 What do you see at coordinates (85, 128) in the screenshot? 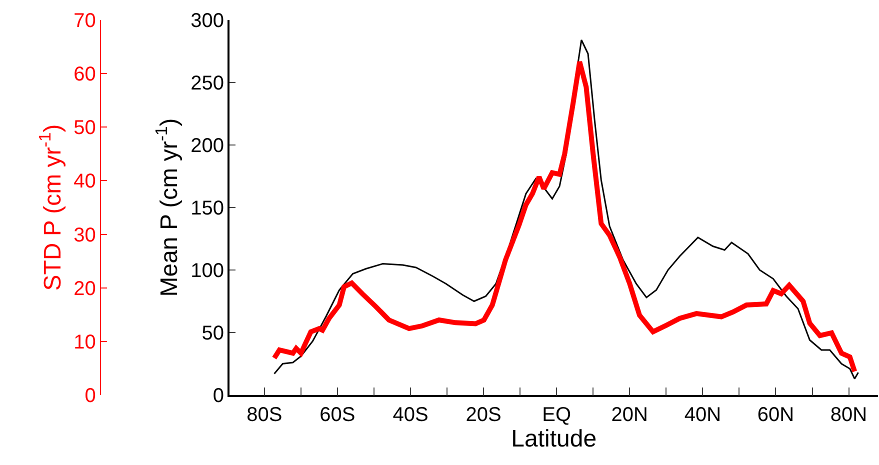
I see `y2-tick-label: 50` at bounding box center [85, 128].